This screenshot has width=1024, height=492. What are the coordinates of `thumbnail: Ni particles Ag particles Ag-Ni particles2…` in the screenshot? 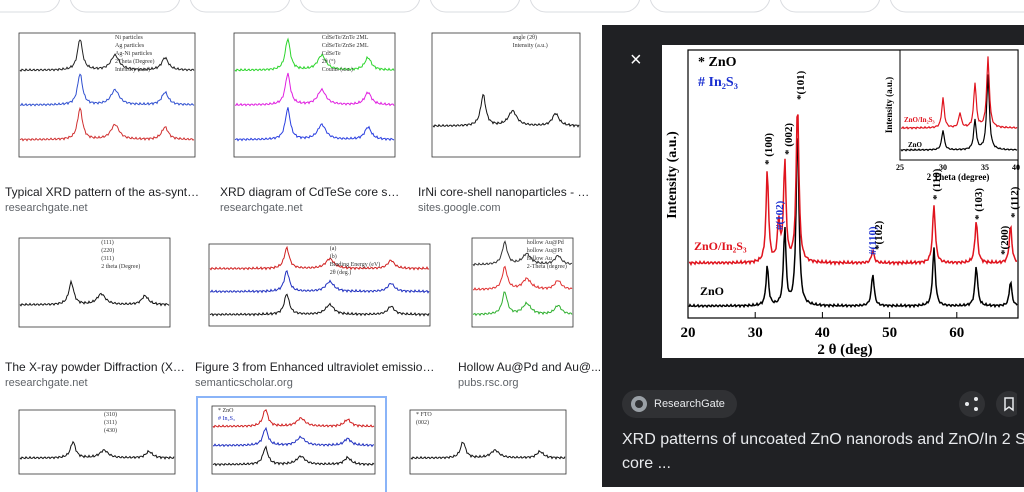 It's located at (105, 100).